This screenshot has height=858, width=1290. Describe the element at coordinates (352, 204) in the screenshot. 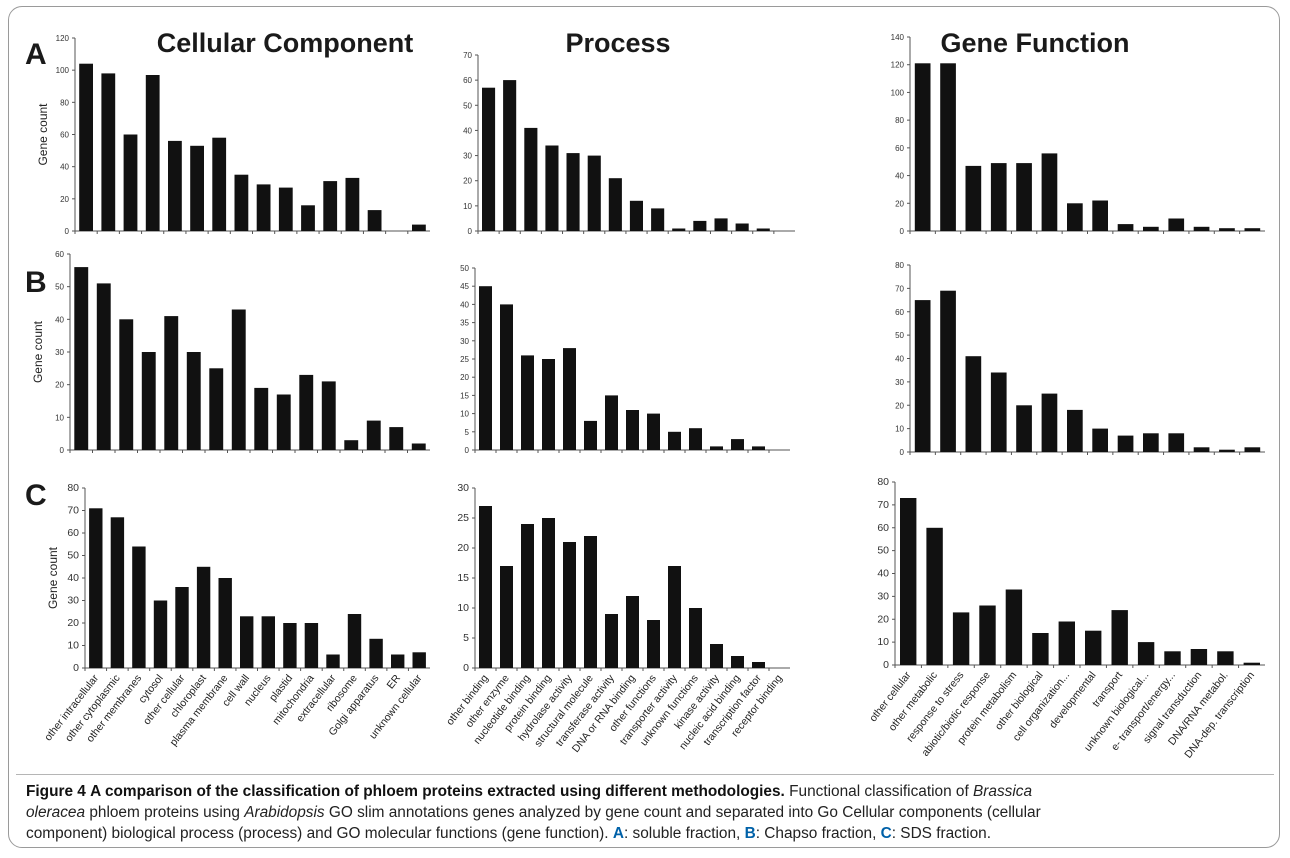

I see `panel-a-cellular-component-bar-ribosome` at that location.